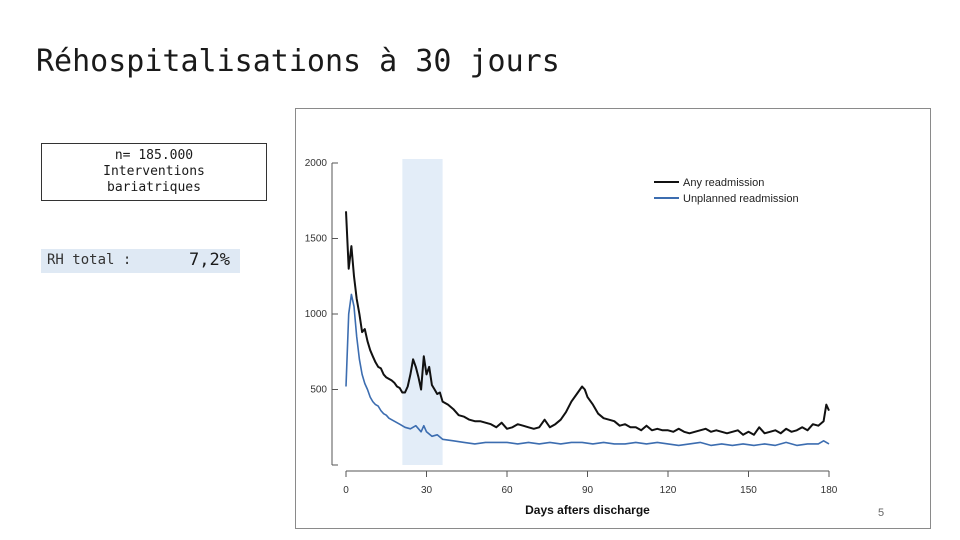 This screenshot has height=540, width=960. I want to click on y-tick-label: 1500, so click(316, 239).